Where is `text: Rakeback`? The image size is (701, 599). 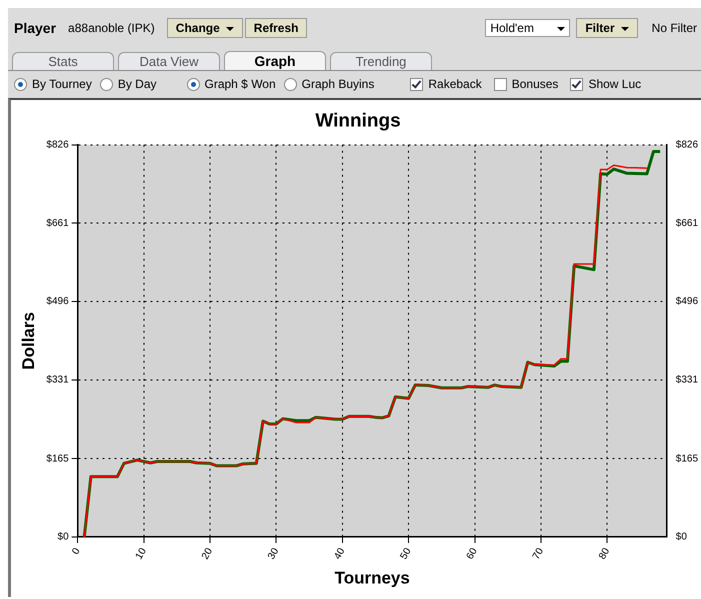
text: Rakeback is located at coordinates (454, 84).